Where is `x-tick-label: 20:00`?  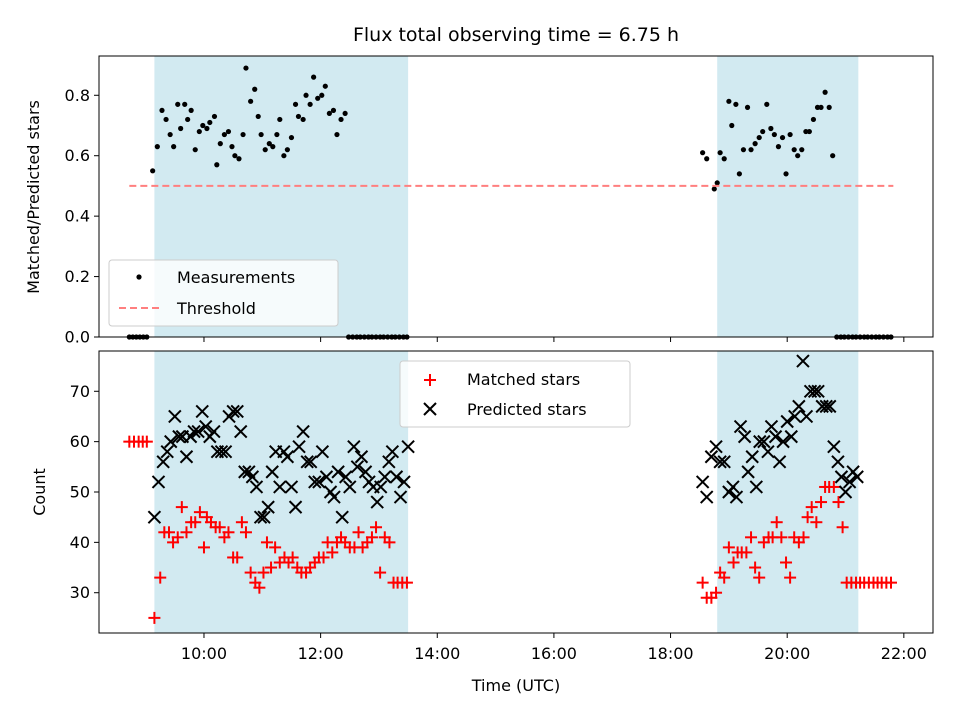 x-tick-label: 20:00 is located at coordinates (787, 653).